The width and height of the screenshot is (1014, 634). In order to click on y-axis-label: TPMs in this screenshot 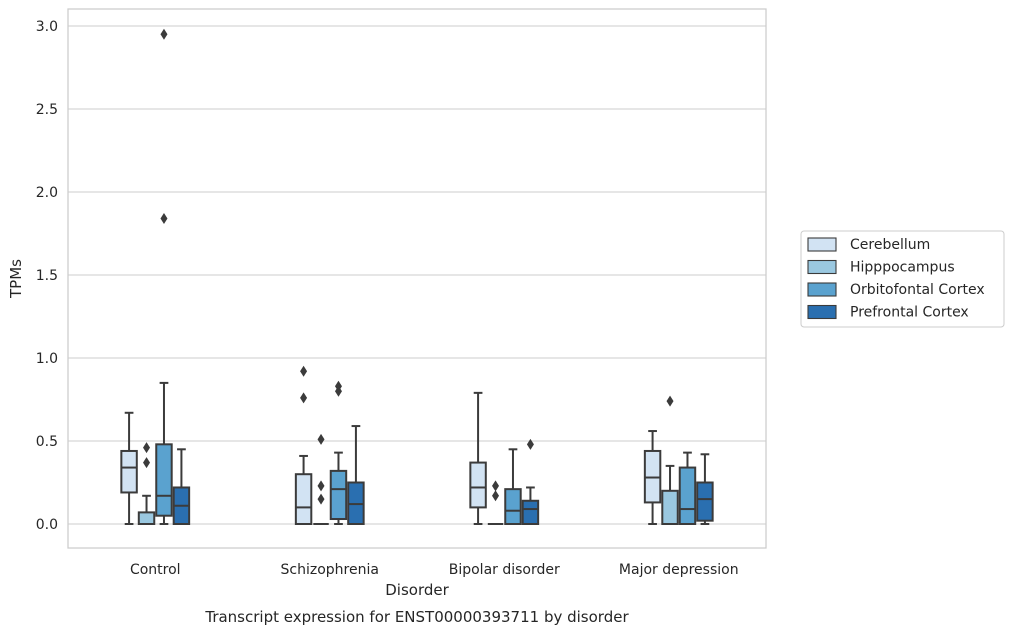, I will do `click(16, 279)`.